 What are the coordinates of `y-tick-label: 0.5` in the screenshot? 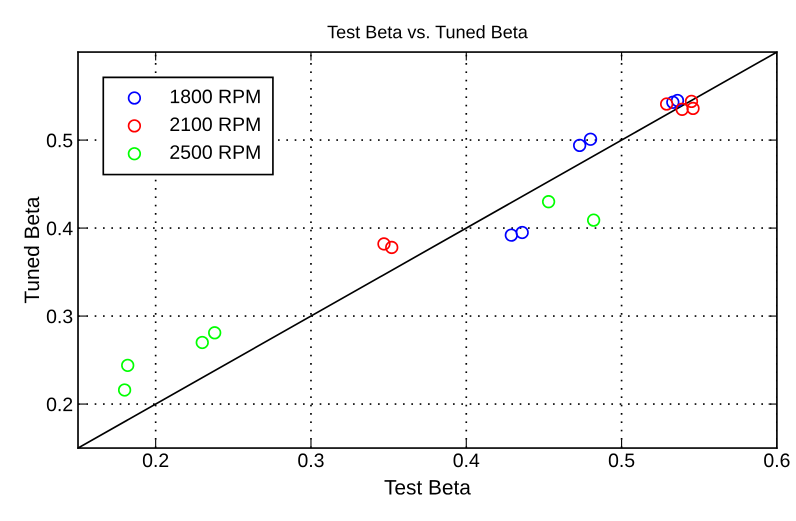 It's located at (59, 141).